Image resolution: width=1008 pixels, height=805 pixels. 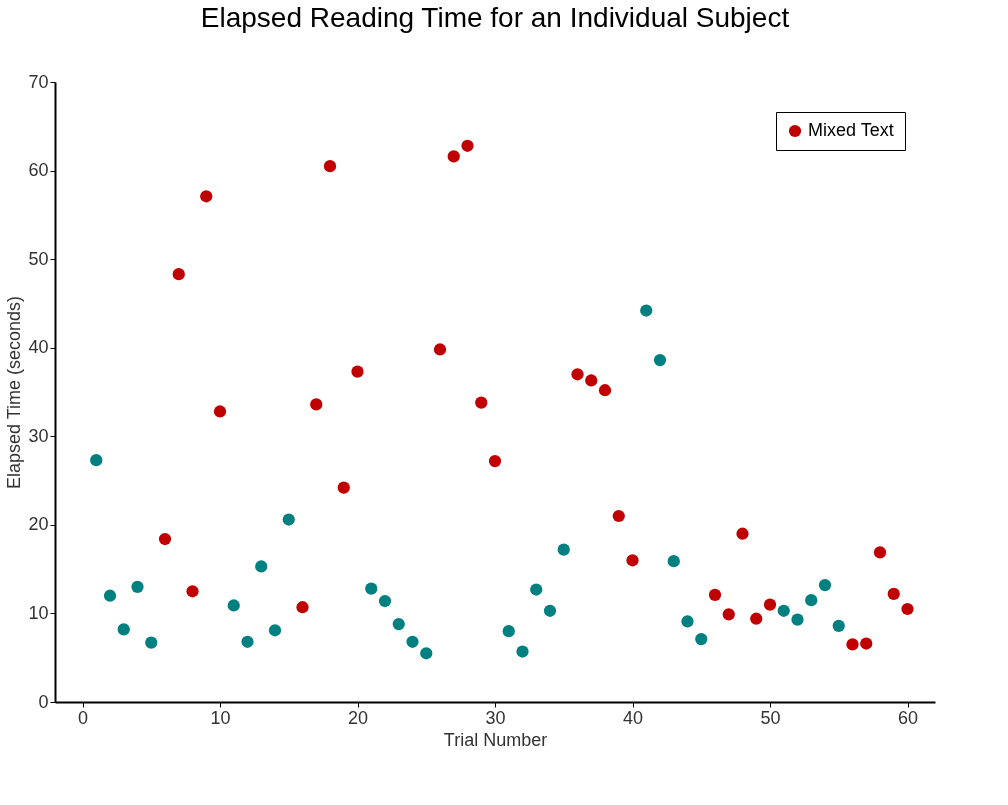 I want to click on y-tick-label: 20, so click(x=38, y=524).